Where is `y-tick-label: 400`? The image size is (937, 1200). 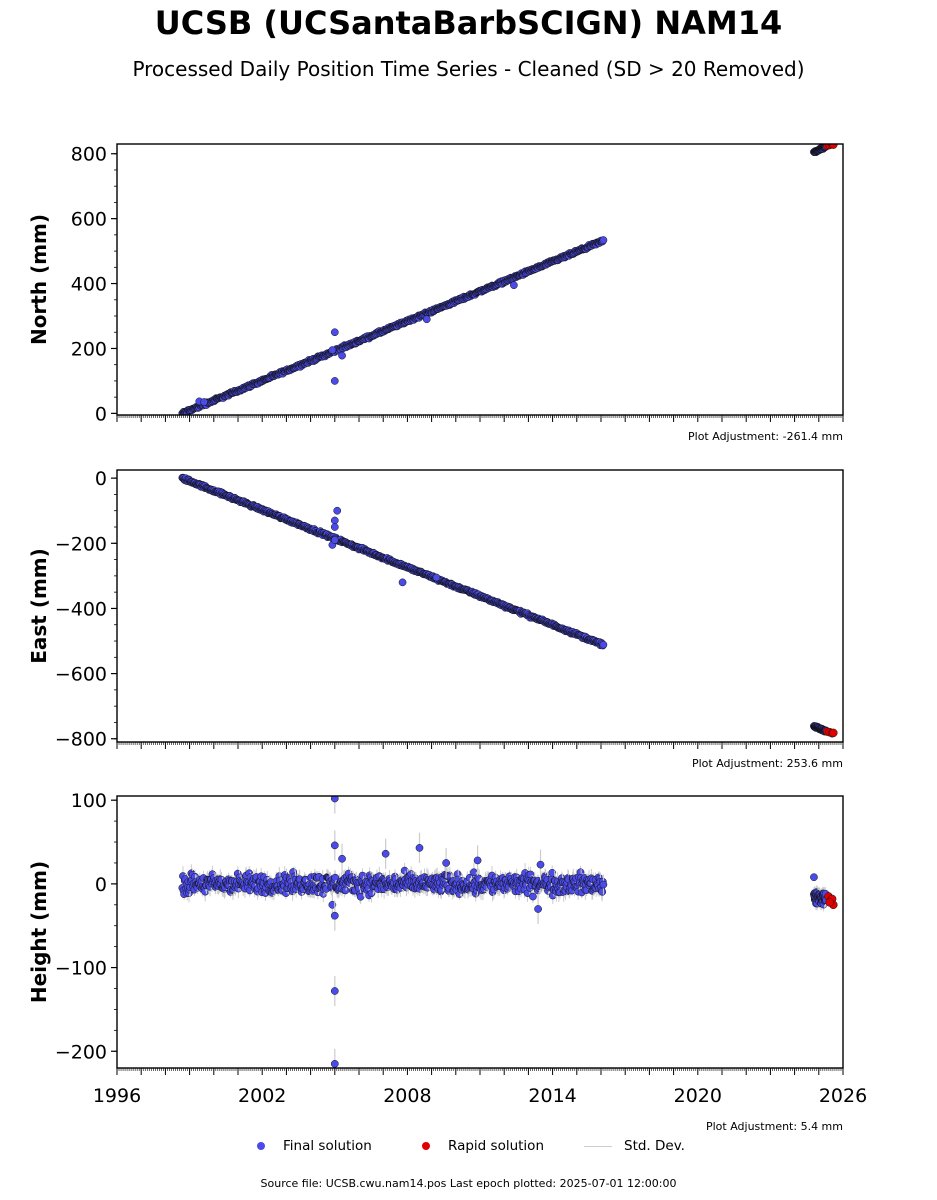
y-tick-label: 400 is located at coordinates (89, 285).